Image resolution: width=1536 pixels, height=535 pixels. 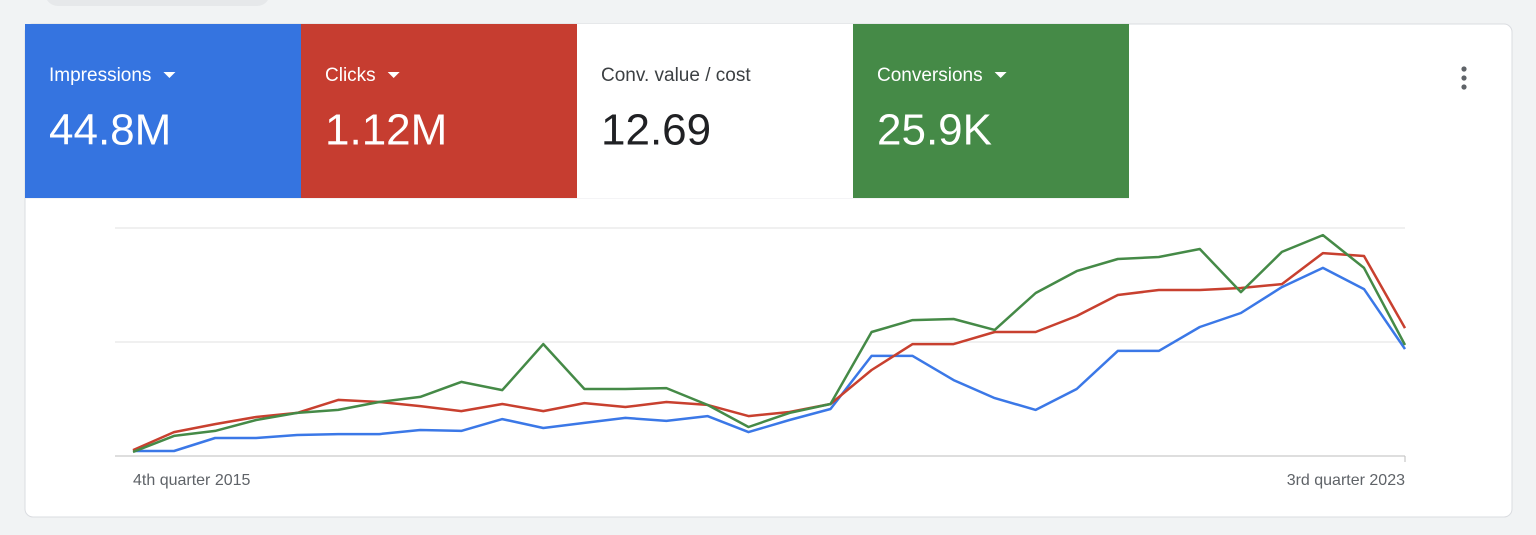 What do you see at coordinates (1346, 480) in the screenshot?
I see `x-tick-label: 3rd quarter 2023` at bounding box center [1346, 480].